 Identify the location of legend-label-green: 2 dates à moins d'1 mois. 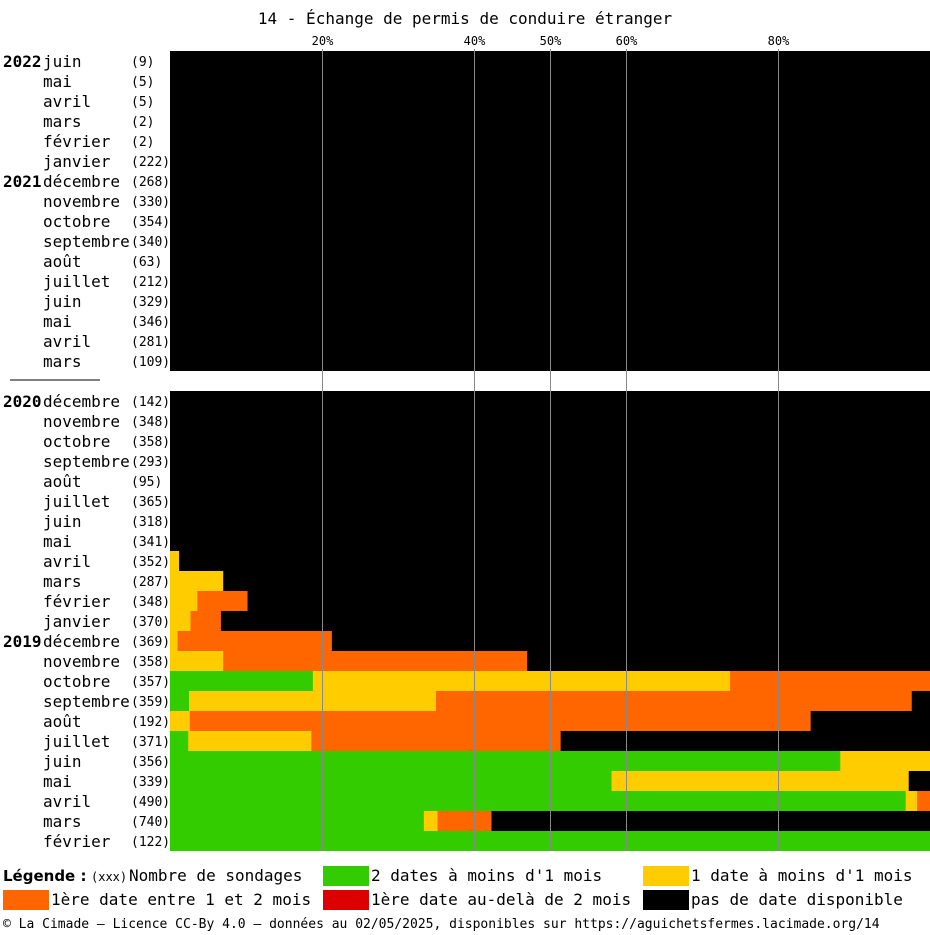
(487, 875).